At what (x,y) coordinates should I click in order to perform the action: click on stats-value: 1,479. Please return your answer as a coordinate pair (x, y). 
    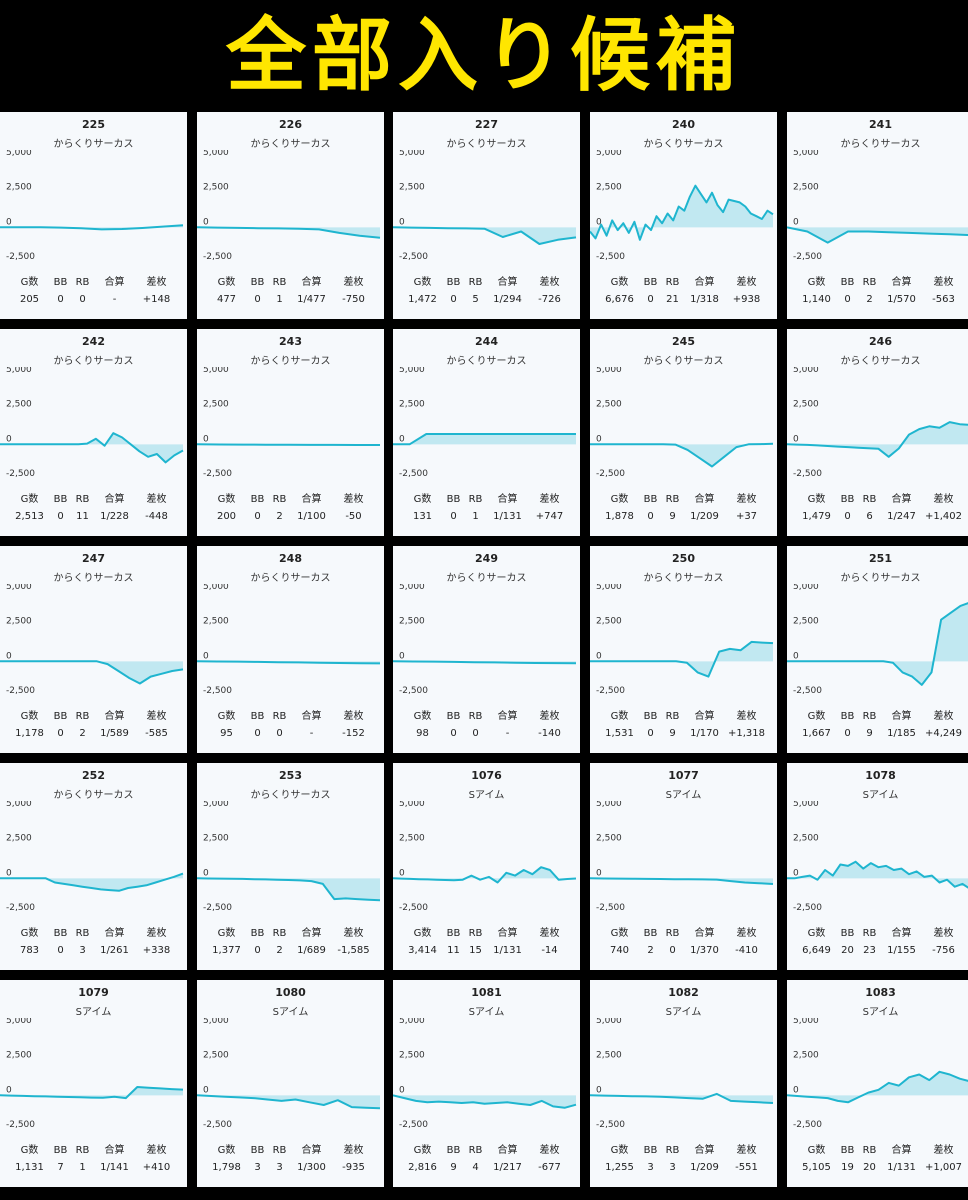
    Looking at the image, I should click on (816, 516).